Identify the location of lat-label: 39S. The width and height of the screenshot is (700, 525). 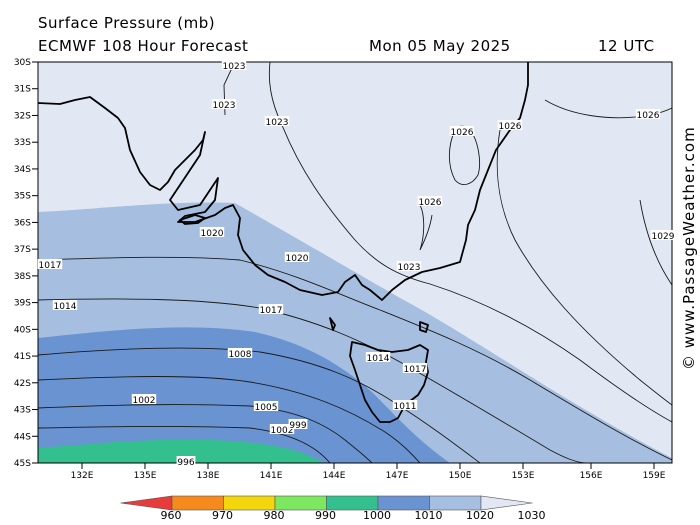
(22, 304).